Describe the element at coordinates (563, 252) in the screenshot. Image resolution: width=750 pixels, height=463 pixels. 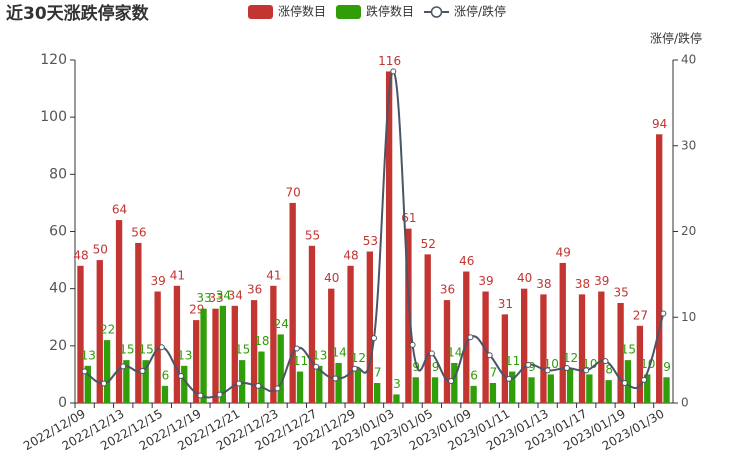
I see `data-label: 49` at that location.